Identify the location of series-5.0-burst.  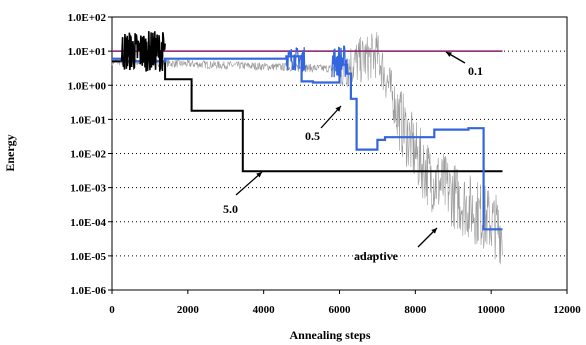
(143, 51).